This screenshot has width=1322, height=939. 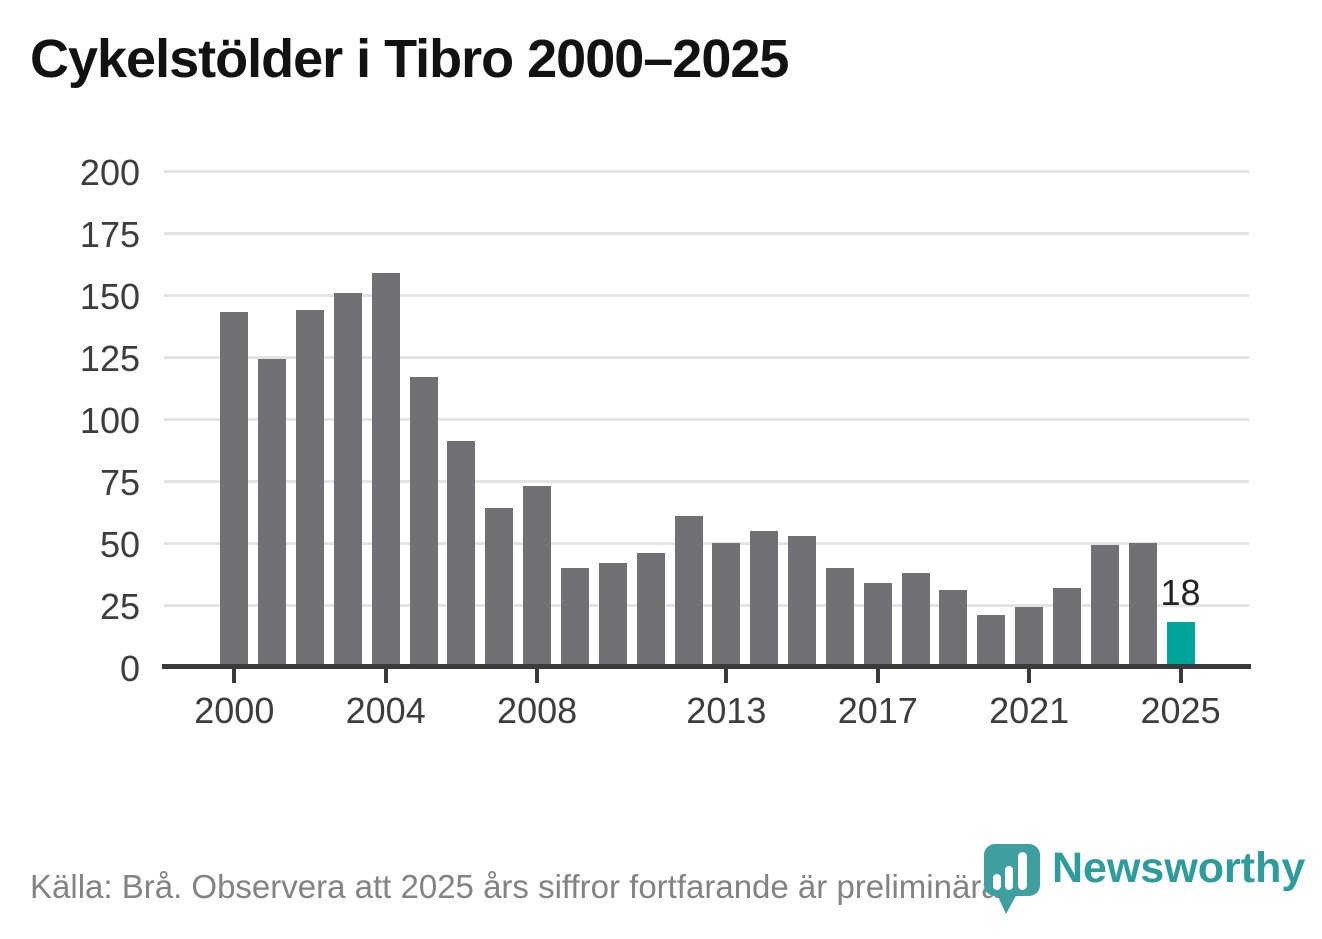 I want to click on bar-2013, so click(x=726, y=605).